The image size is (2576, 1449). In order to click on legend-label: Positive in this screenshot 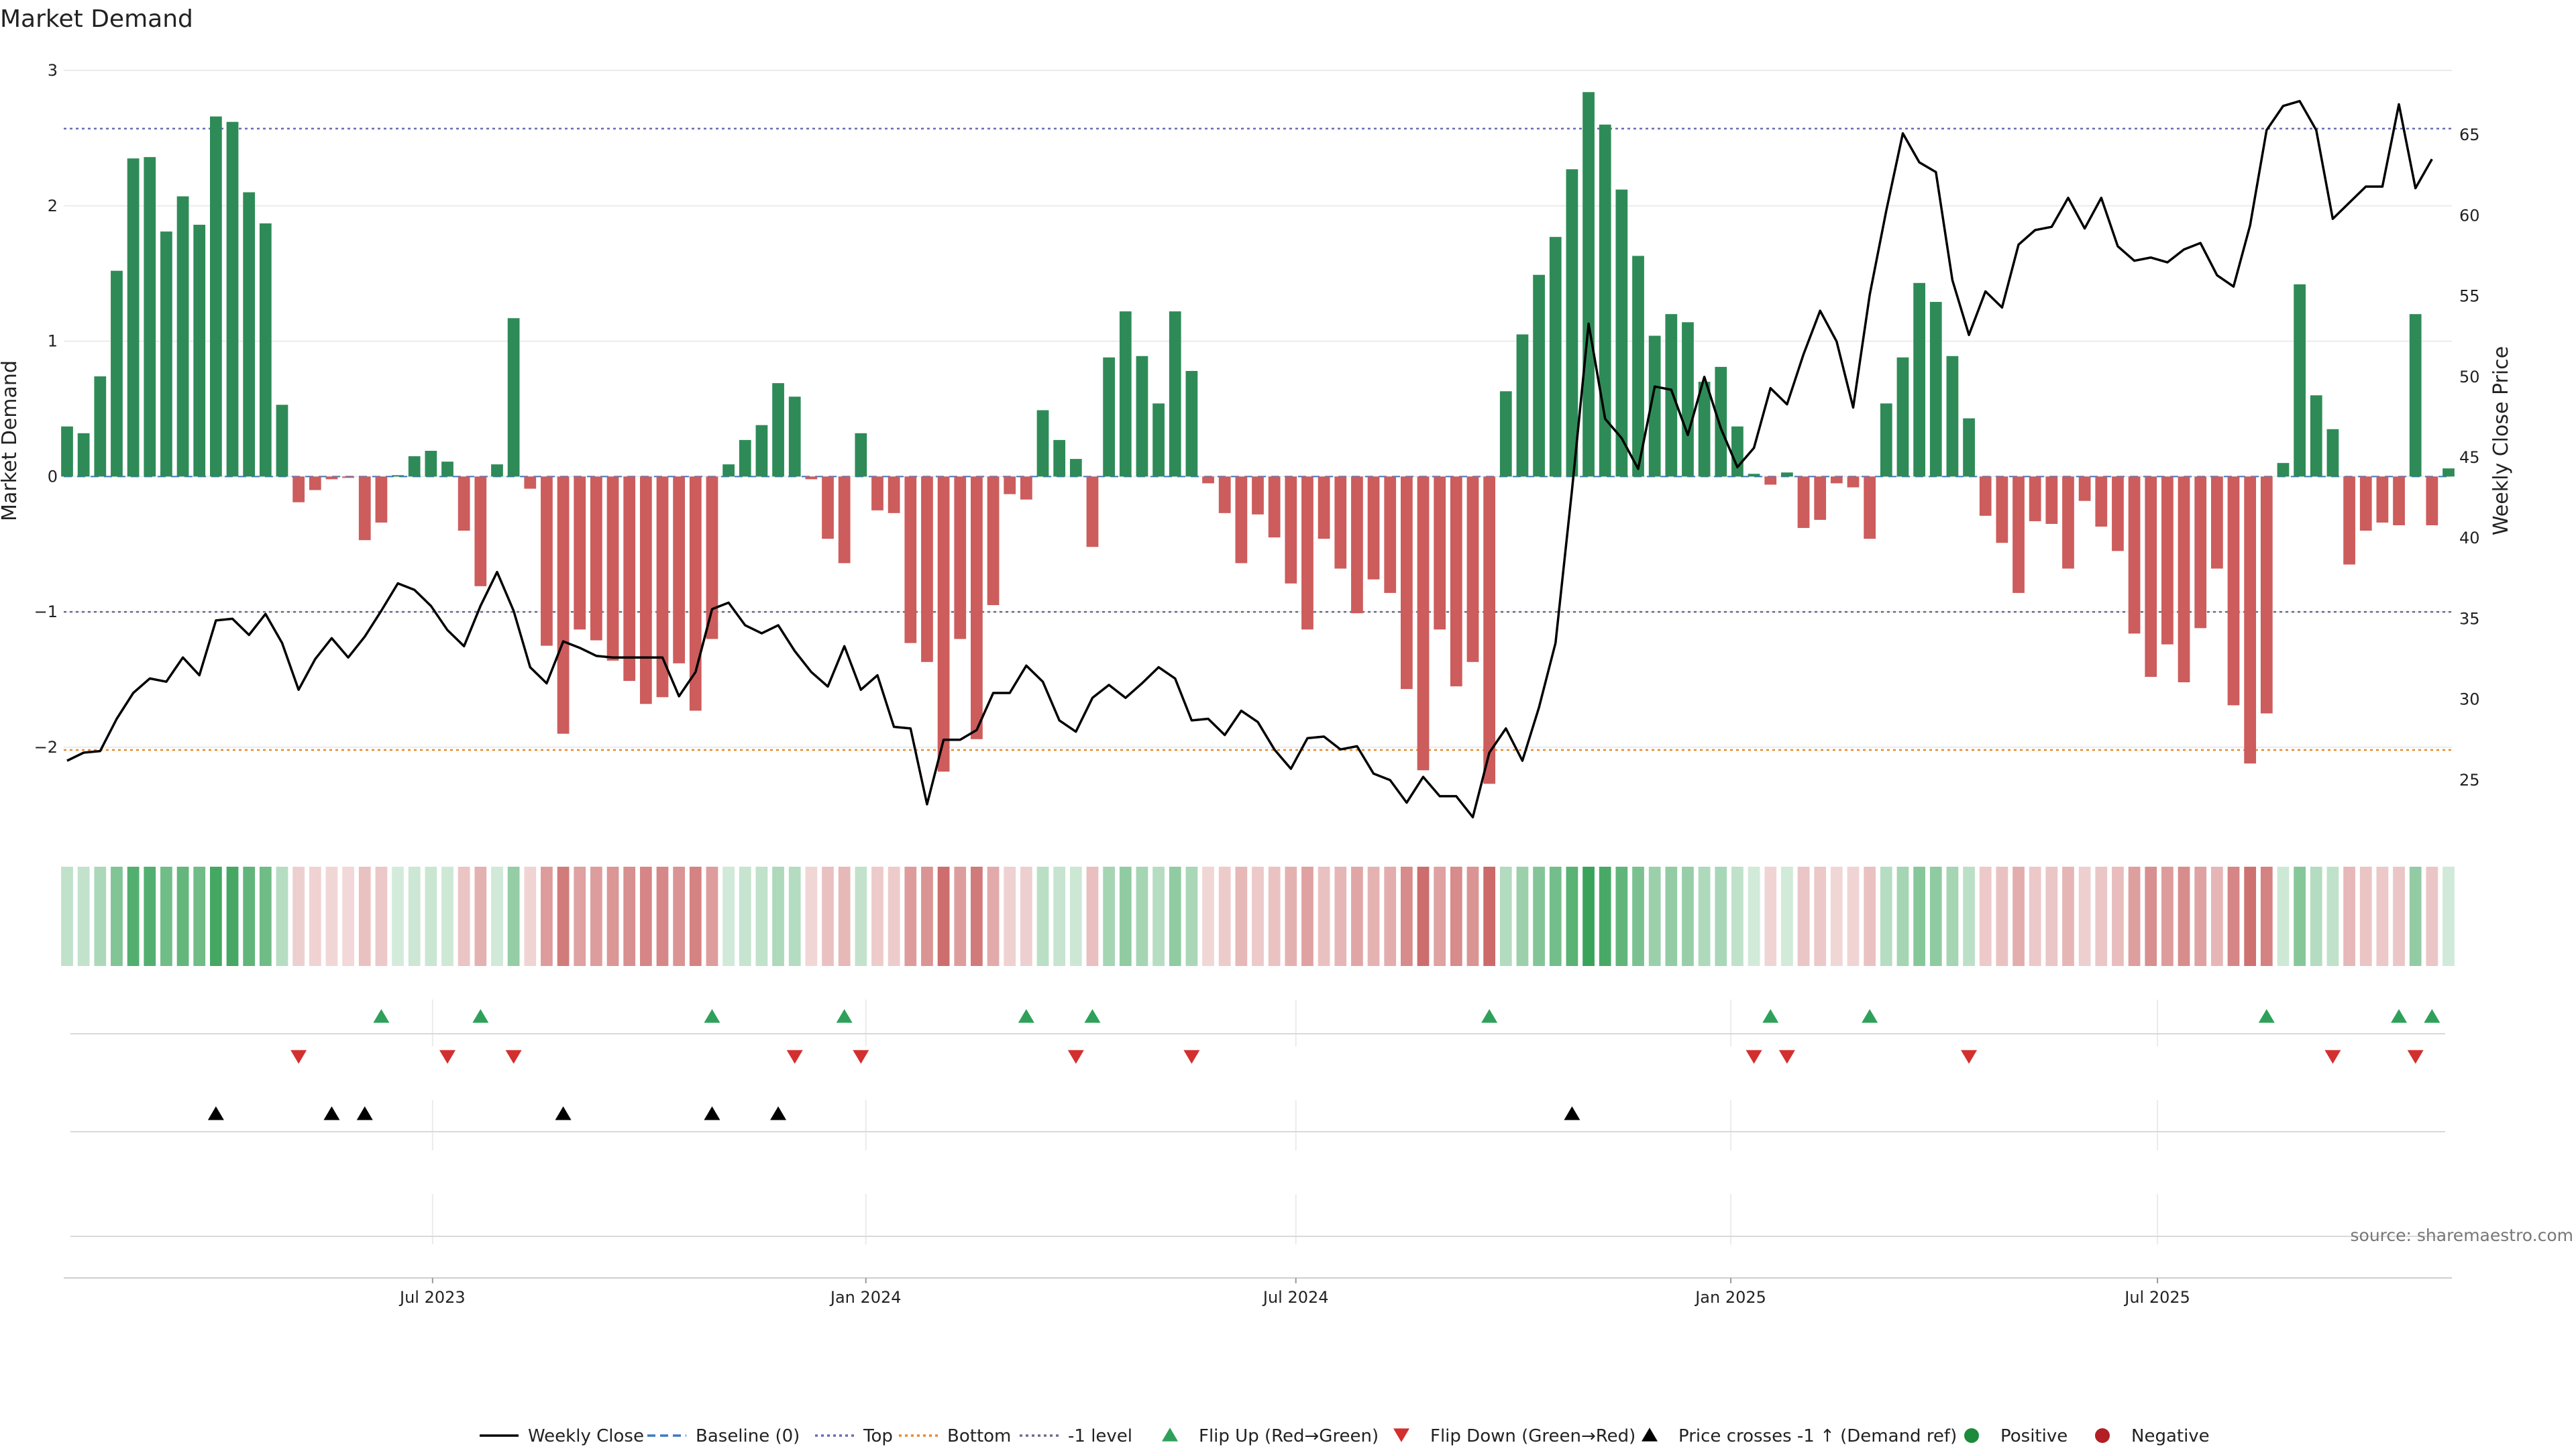, I will do `click(2034, 1436)`.